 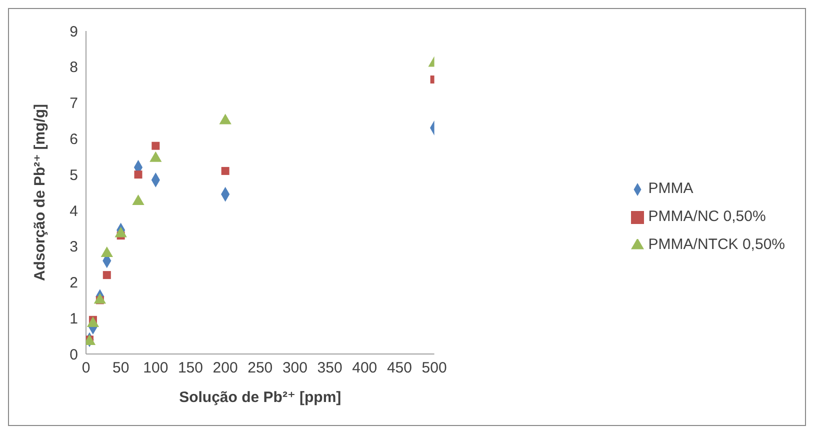 I want to click on x-axis-title: Solução de Pb²⁺ [ppm], so click(x=260, y=397).